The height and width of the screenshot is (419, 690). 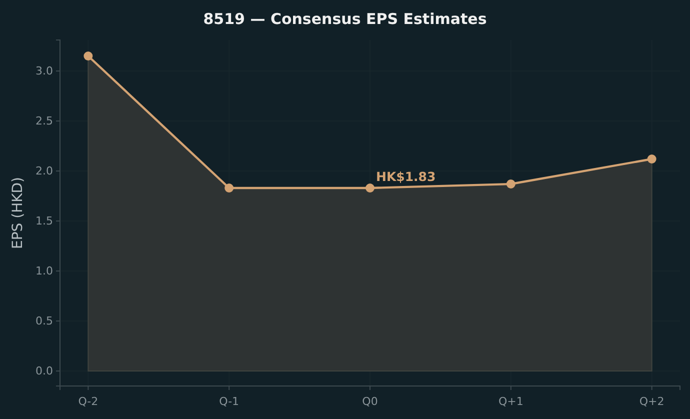 What do you see at coordinates (18, 213) in the screenshot?
I see `y-axis-title: EPS (HKD)` at bounding box center [18, 213].